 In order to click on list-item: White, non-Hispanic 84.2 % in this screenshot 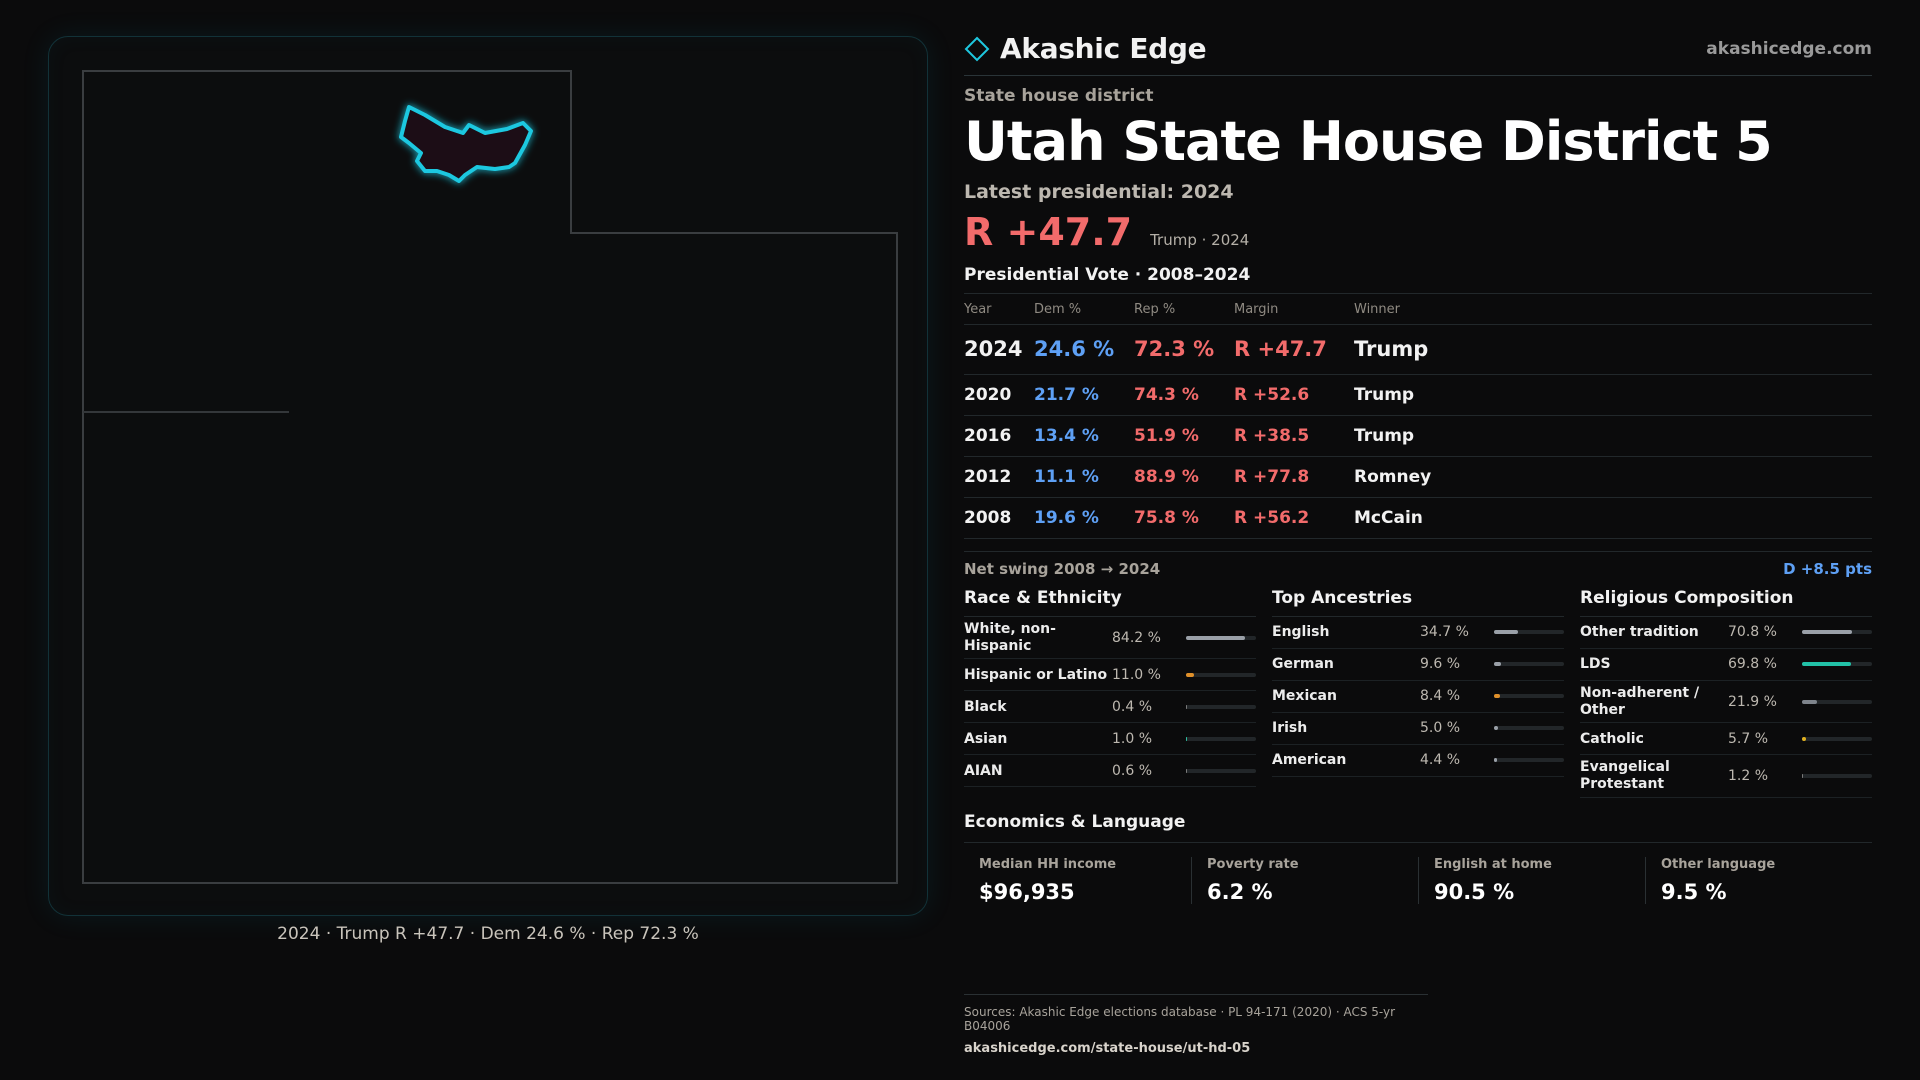, I will do `click(1110, 638)`.